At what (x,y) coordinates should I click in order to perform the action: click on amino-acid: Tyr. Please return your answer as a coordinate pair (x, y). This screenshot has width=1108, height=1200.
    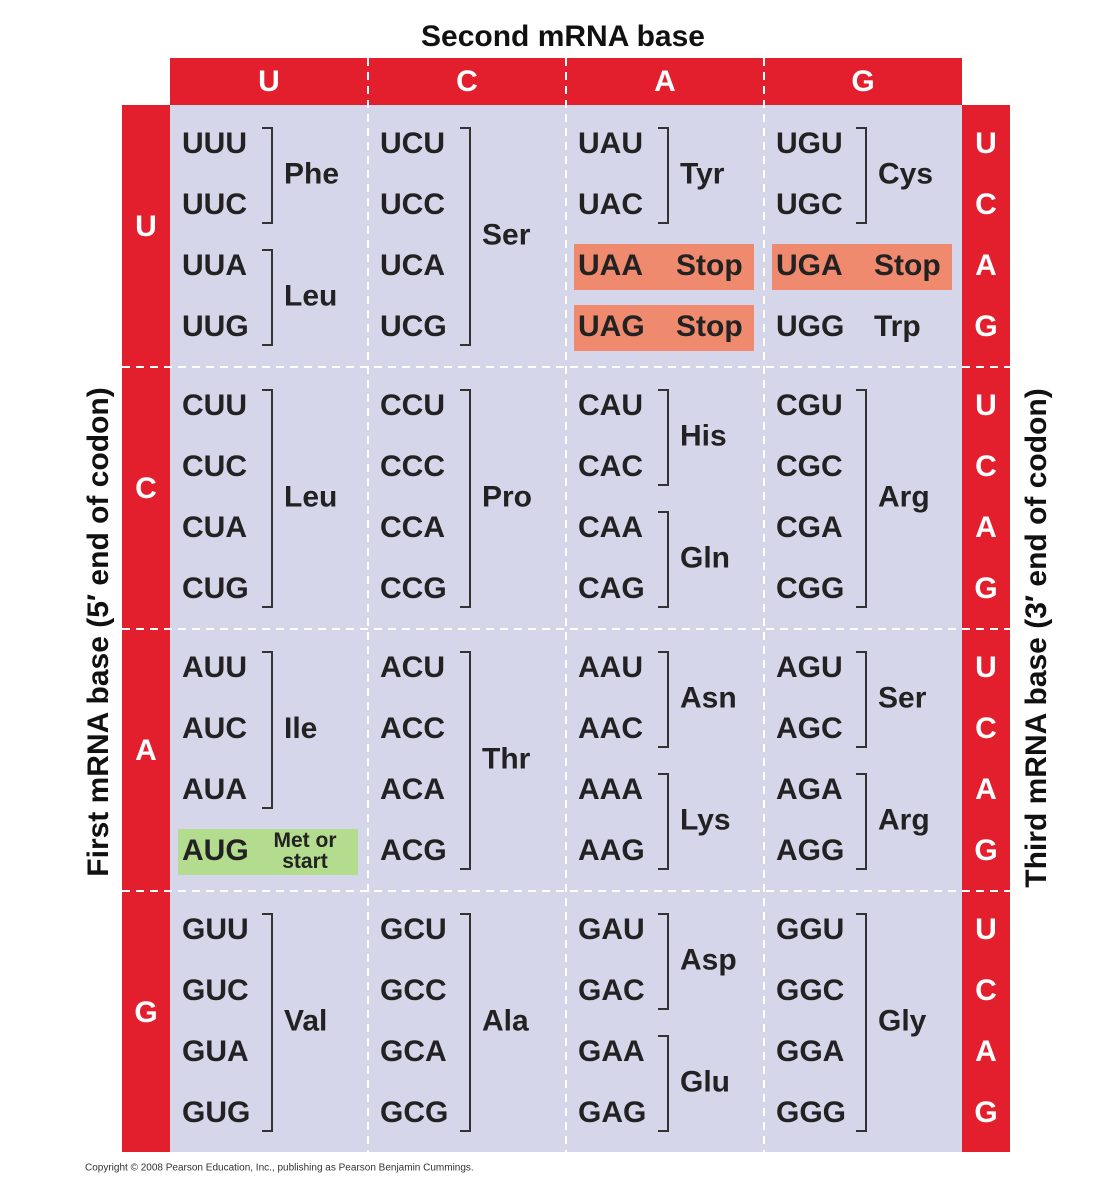
    Looking at the image, I should click on (702, 173).